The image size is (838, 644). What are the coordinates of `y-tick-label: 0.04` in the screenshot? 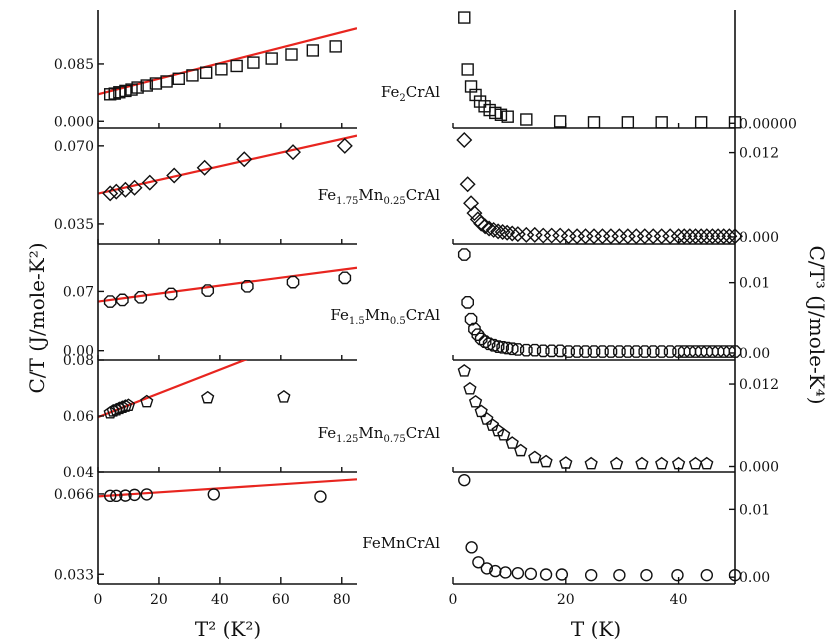 It's located at (78, 473).